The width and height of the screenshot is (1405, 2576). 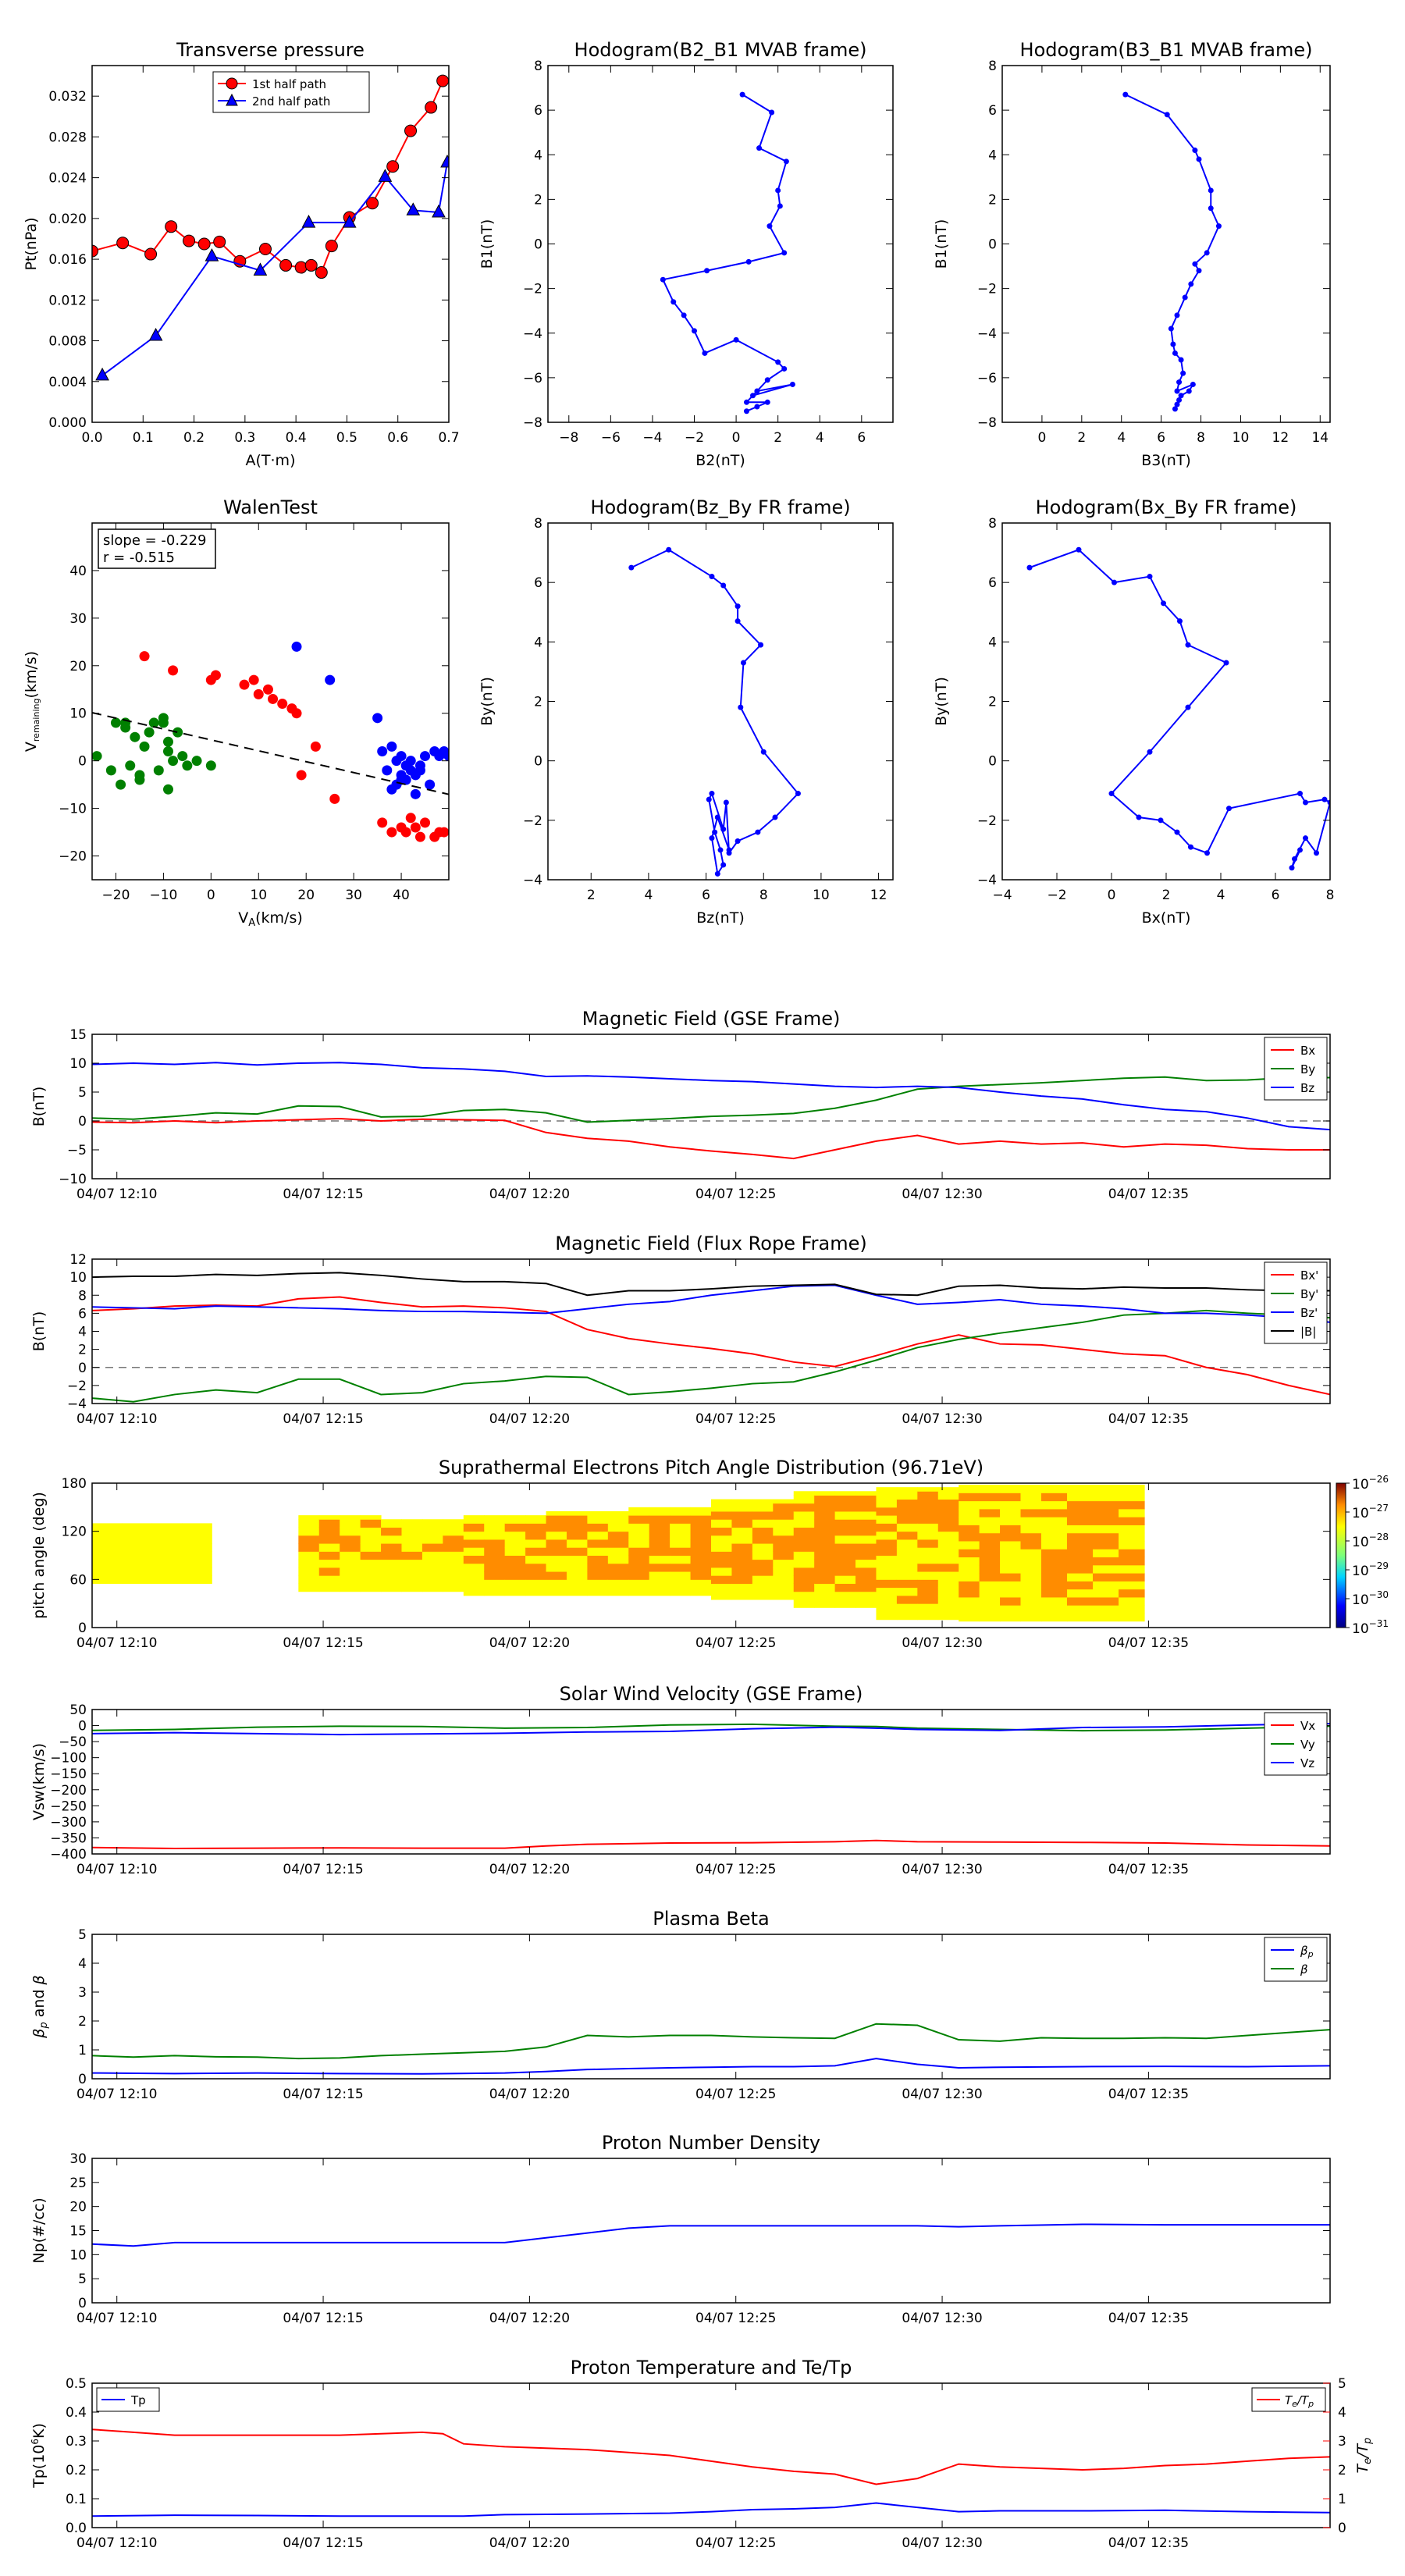 I want to click on time-tick-label: 04/07 12:25, so click(x=736, y=2318).